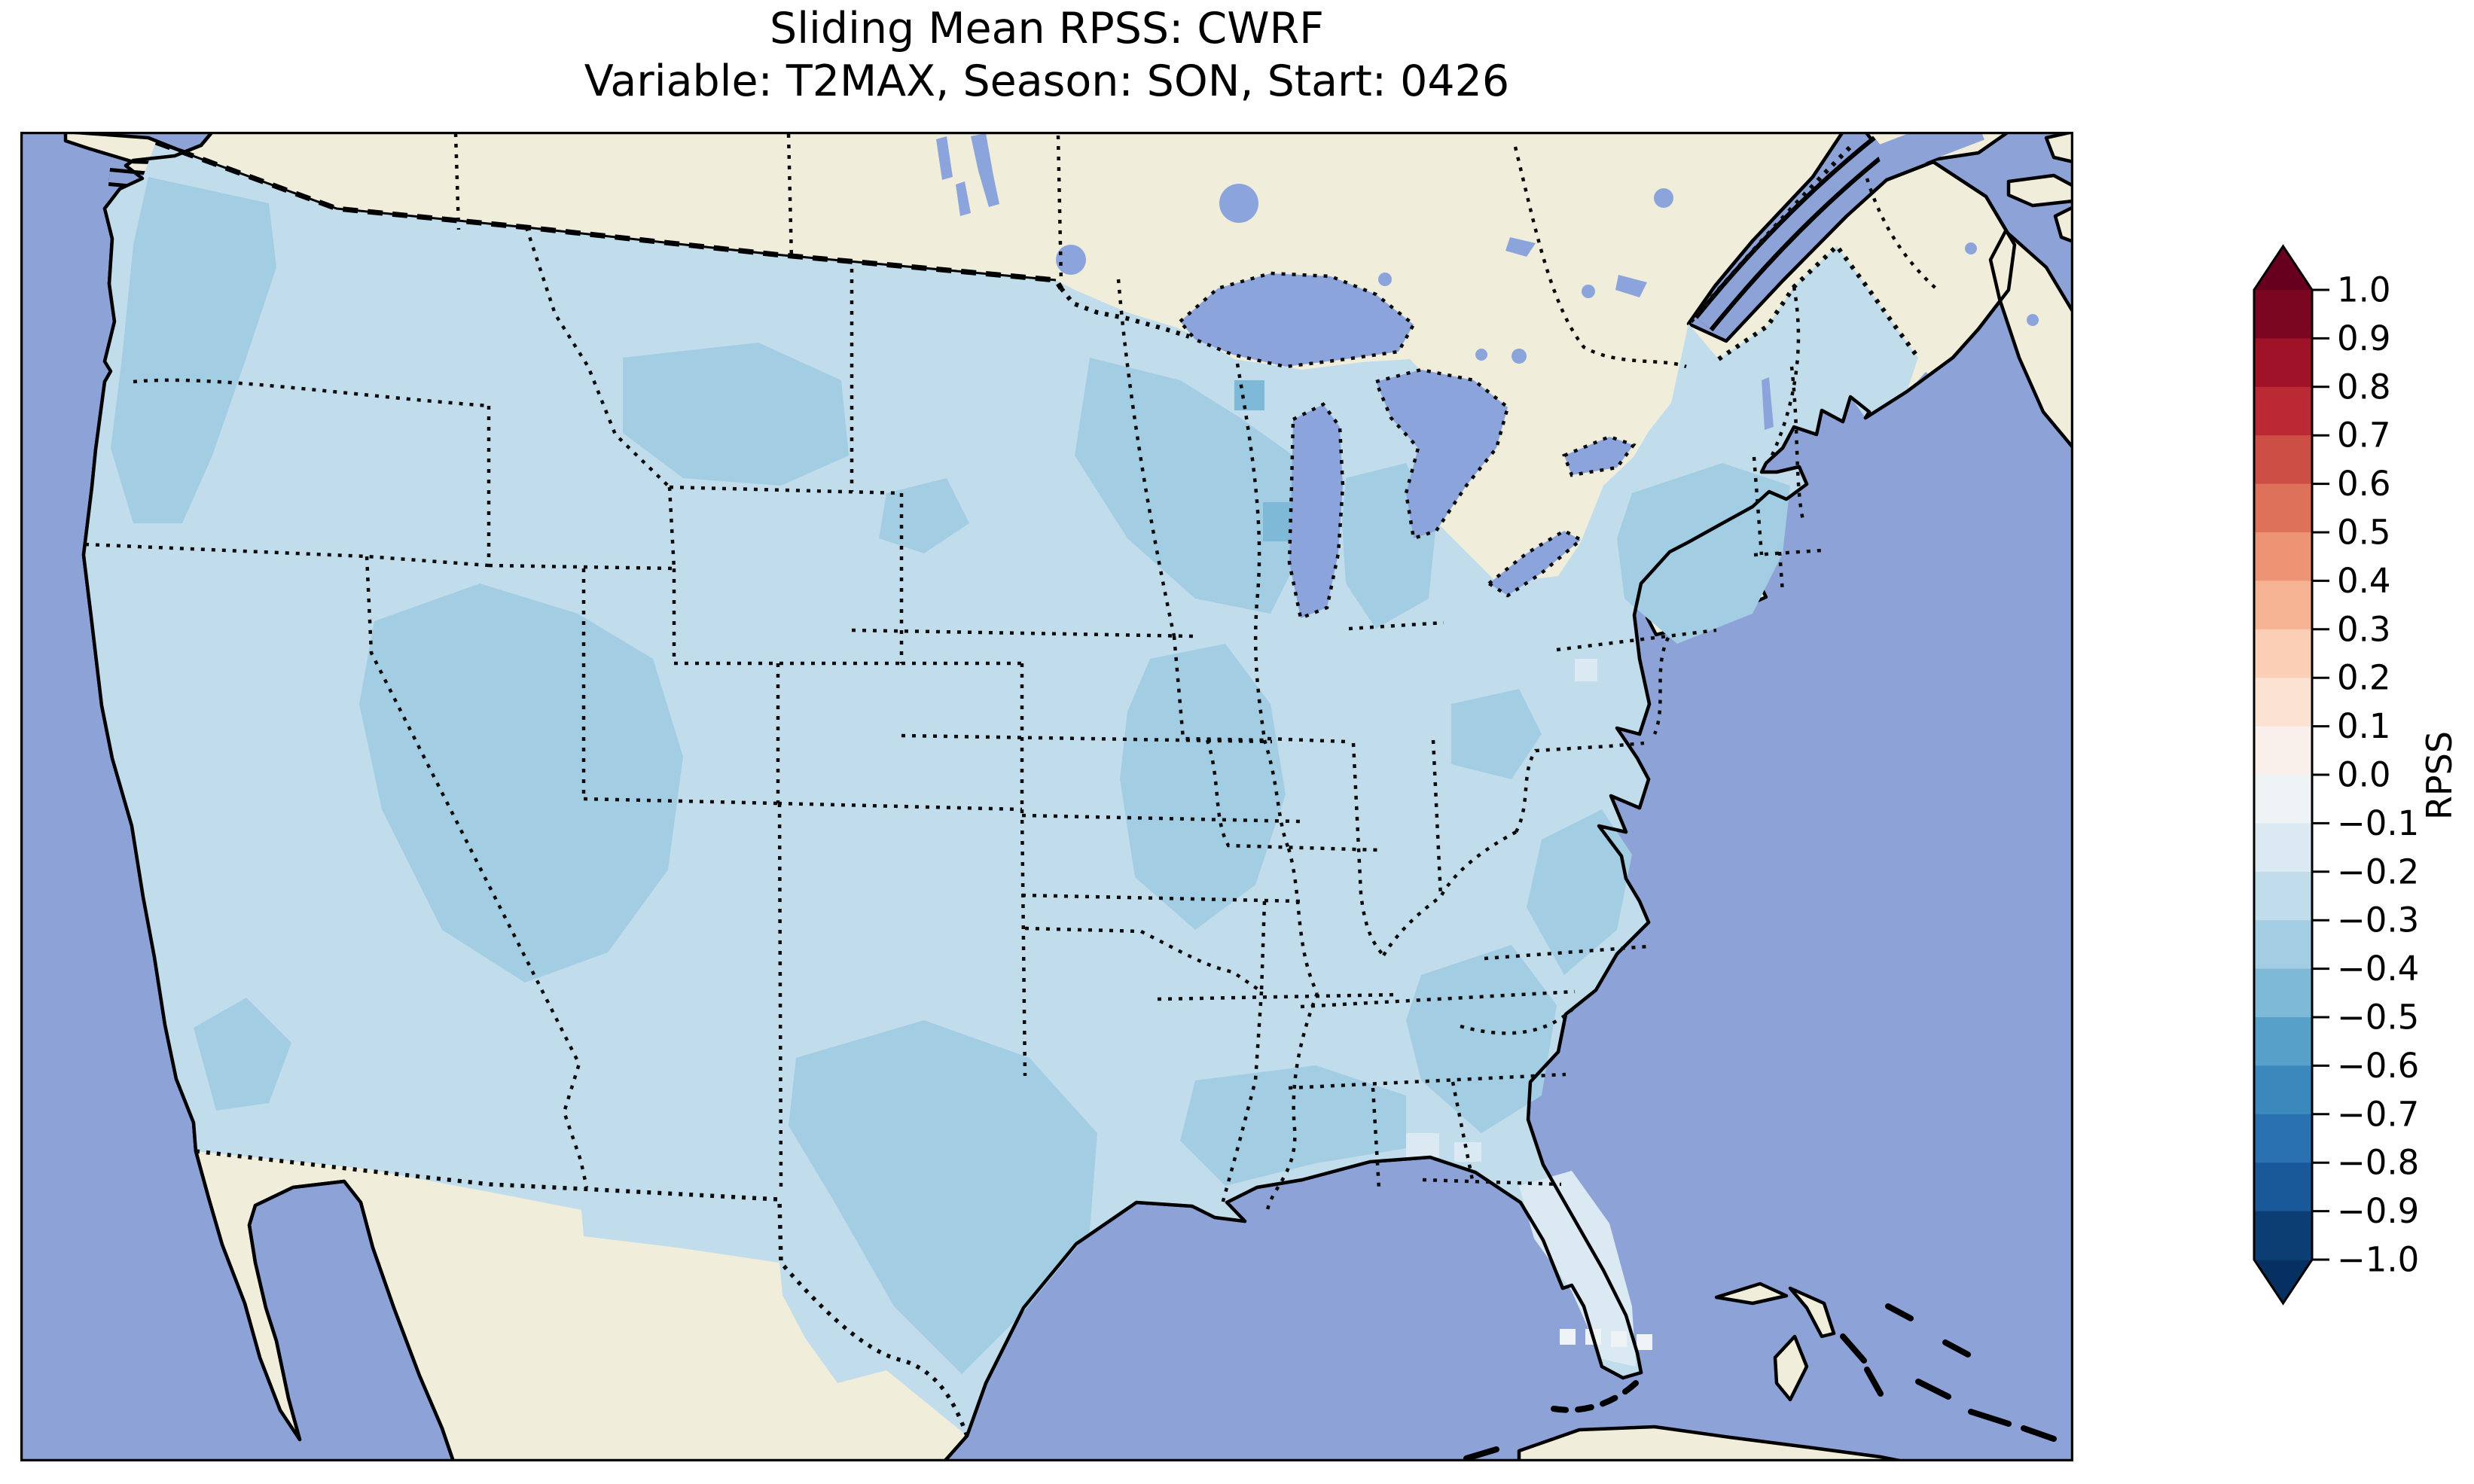  What do you see at coordinates (1752, 1293) in the screenshot?
I see `bahamas-grand-bahama` at bounding box center [1752, 1293].